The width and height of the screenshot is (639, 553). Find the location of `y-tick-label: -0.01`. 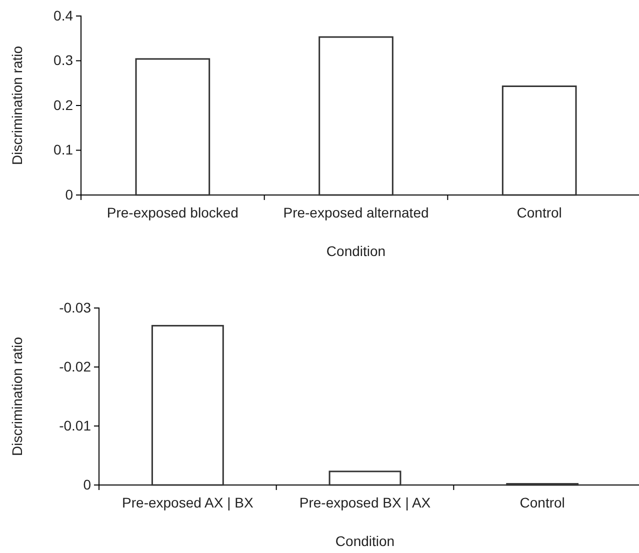

y-tick-label: -0.01 is located at coordinates (75, 425).